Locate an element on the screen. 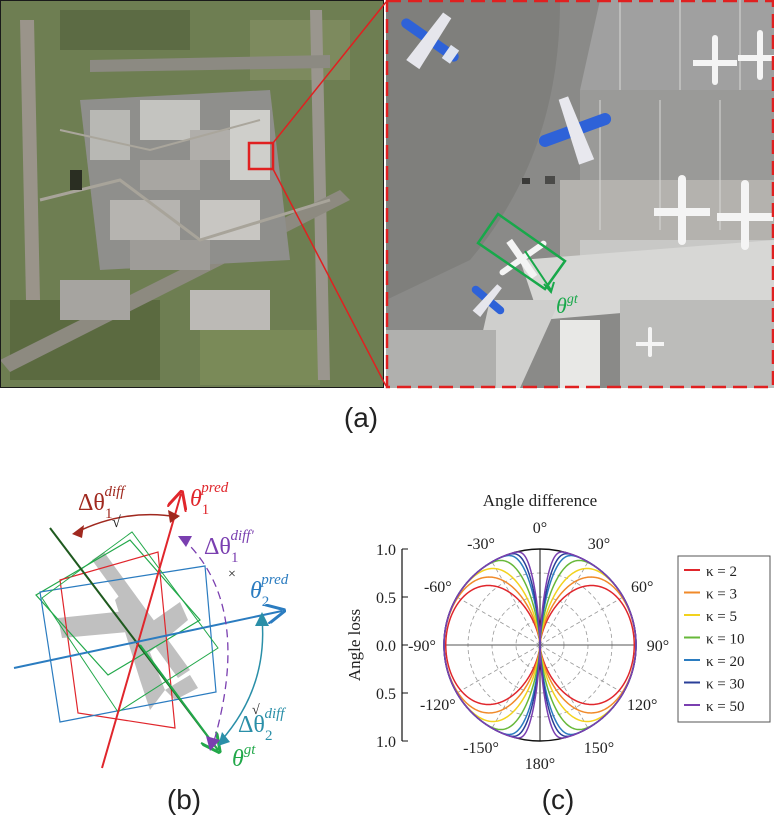 This screenshot has height=820, width=774. gt-box-outline is located at coordinates (130, 622).